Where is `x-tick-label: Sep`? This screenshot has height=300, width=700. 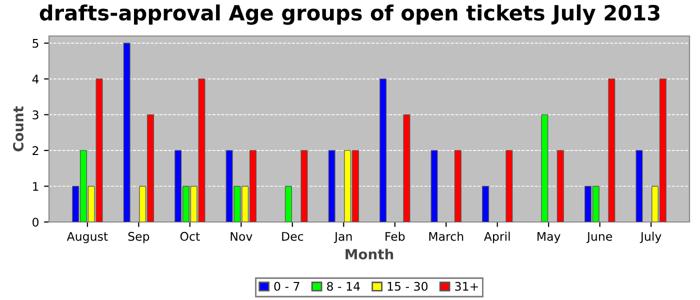 x-tick-label: Sep is located at coordinates (139, 238).